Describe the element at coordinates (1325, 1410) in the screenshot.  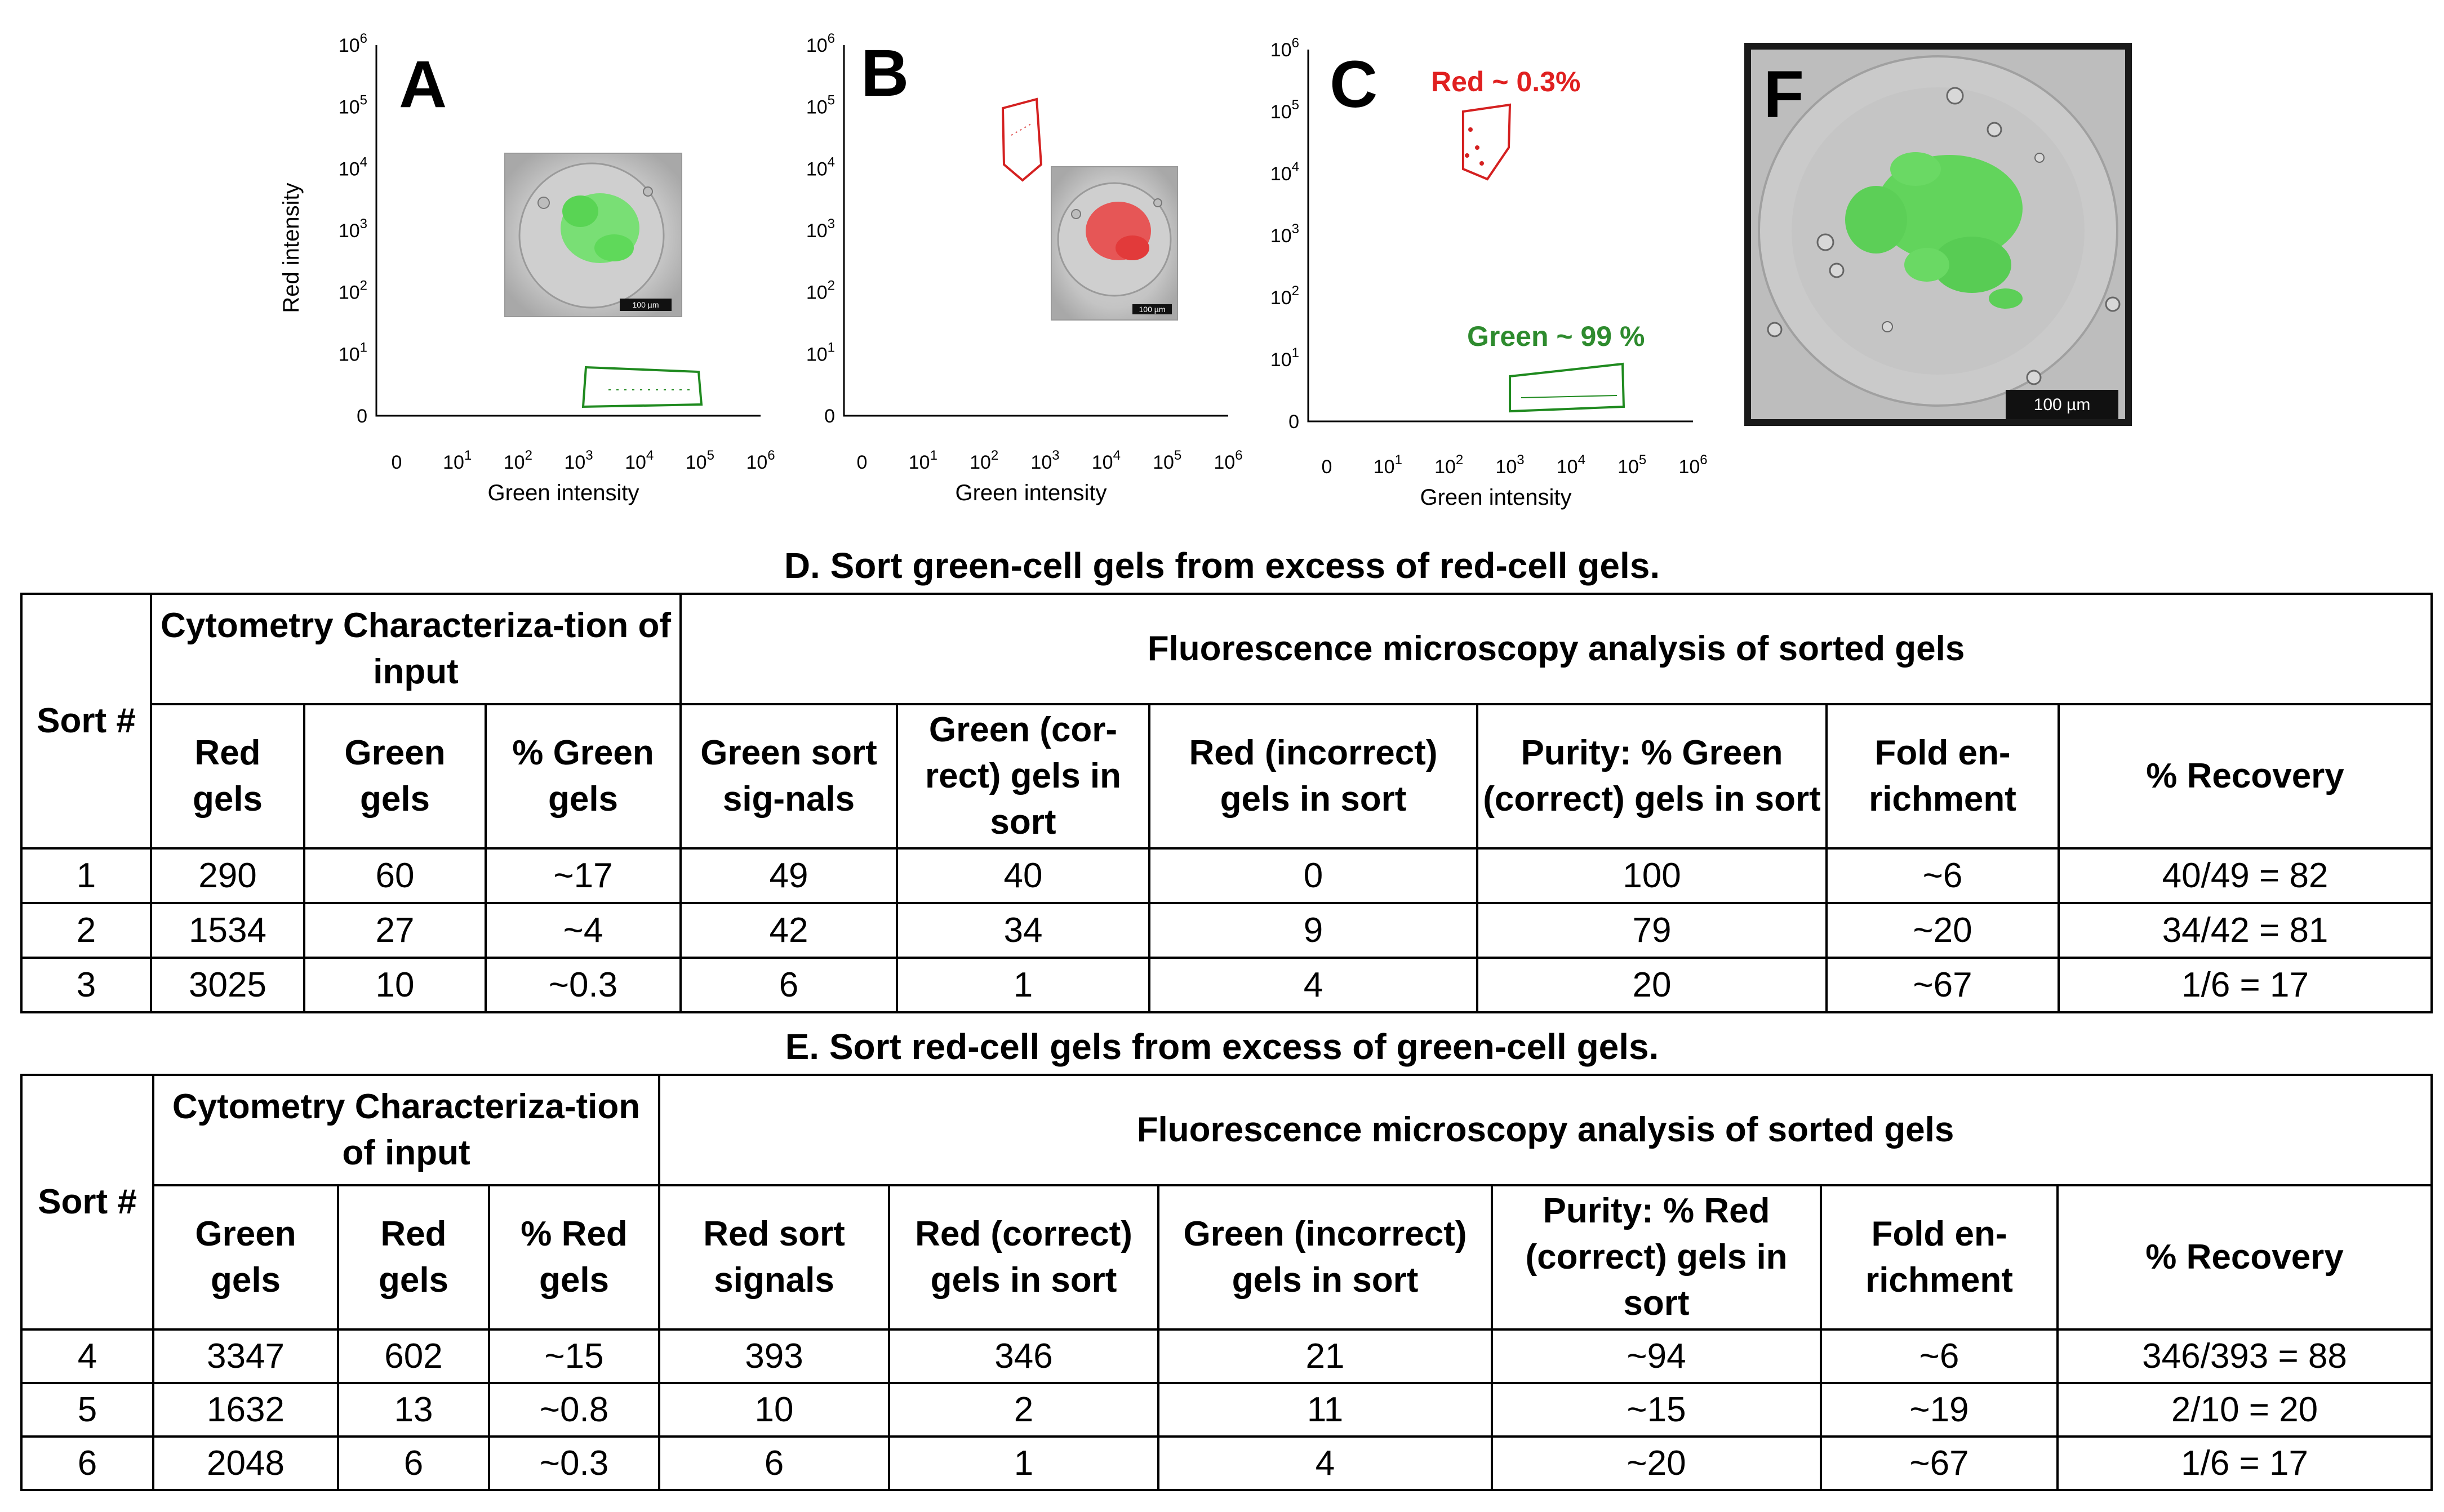
I see `table-e-cell: 11` at that location.